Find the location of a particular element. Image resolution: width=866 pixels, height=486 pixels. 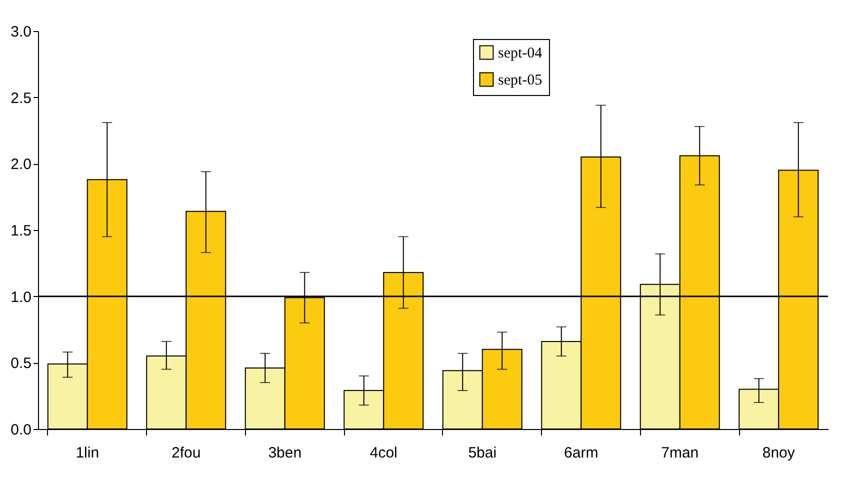

x-tick-label: 5bai is located at coordinates (482, 453).